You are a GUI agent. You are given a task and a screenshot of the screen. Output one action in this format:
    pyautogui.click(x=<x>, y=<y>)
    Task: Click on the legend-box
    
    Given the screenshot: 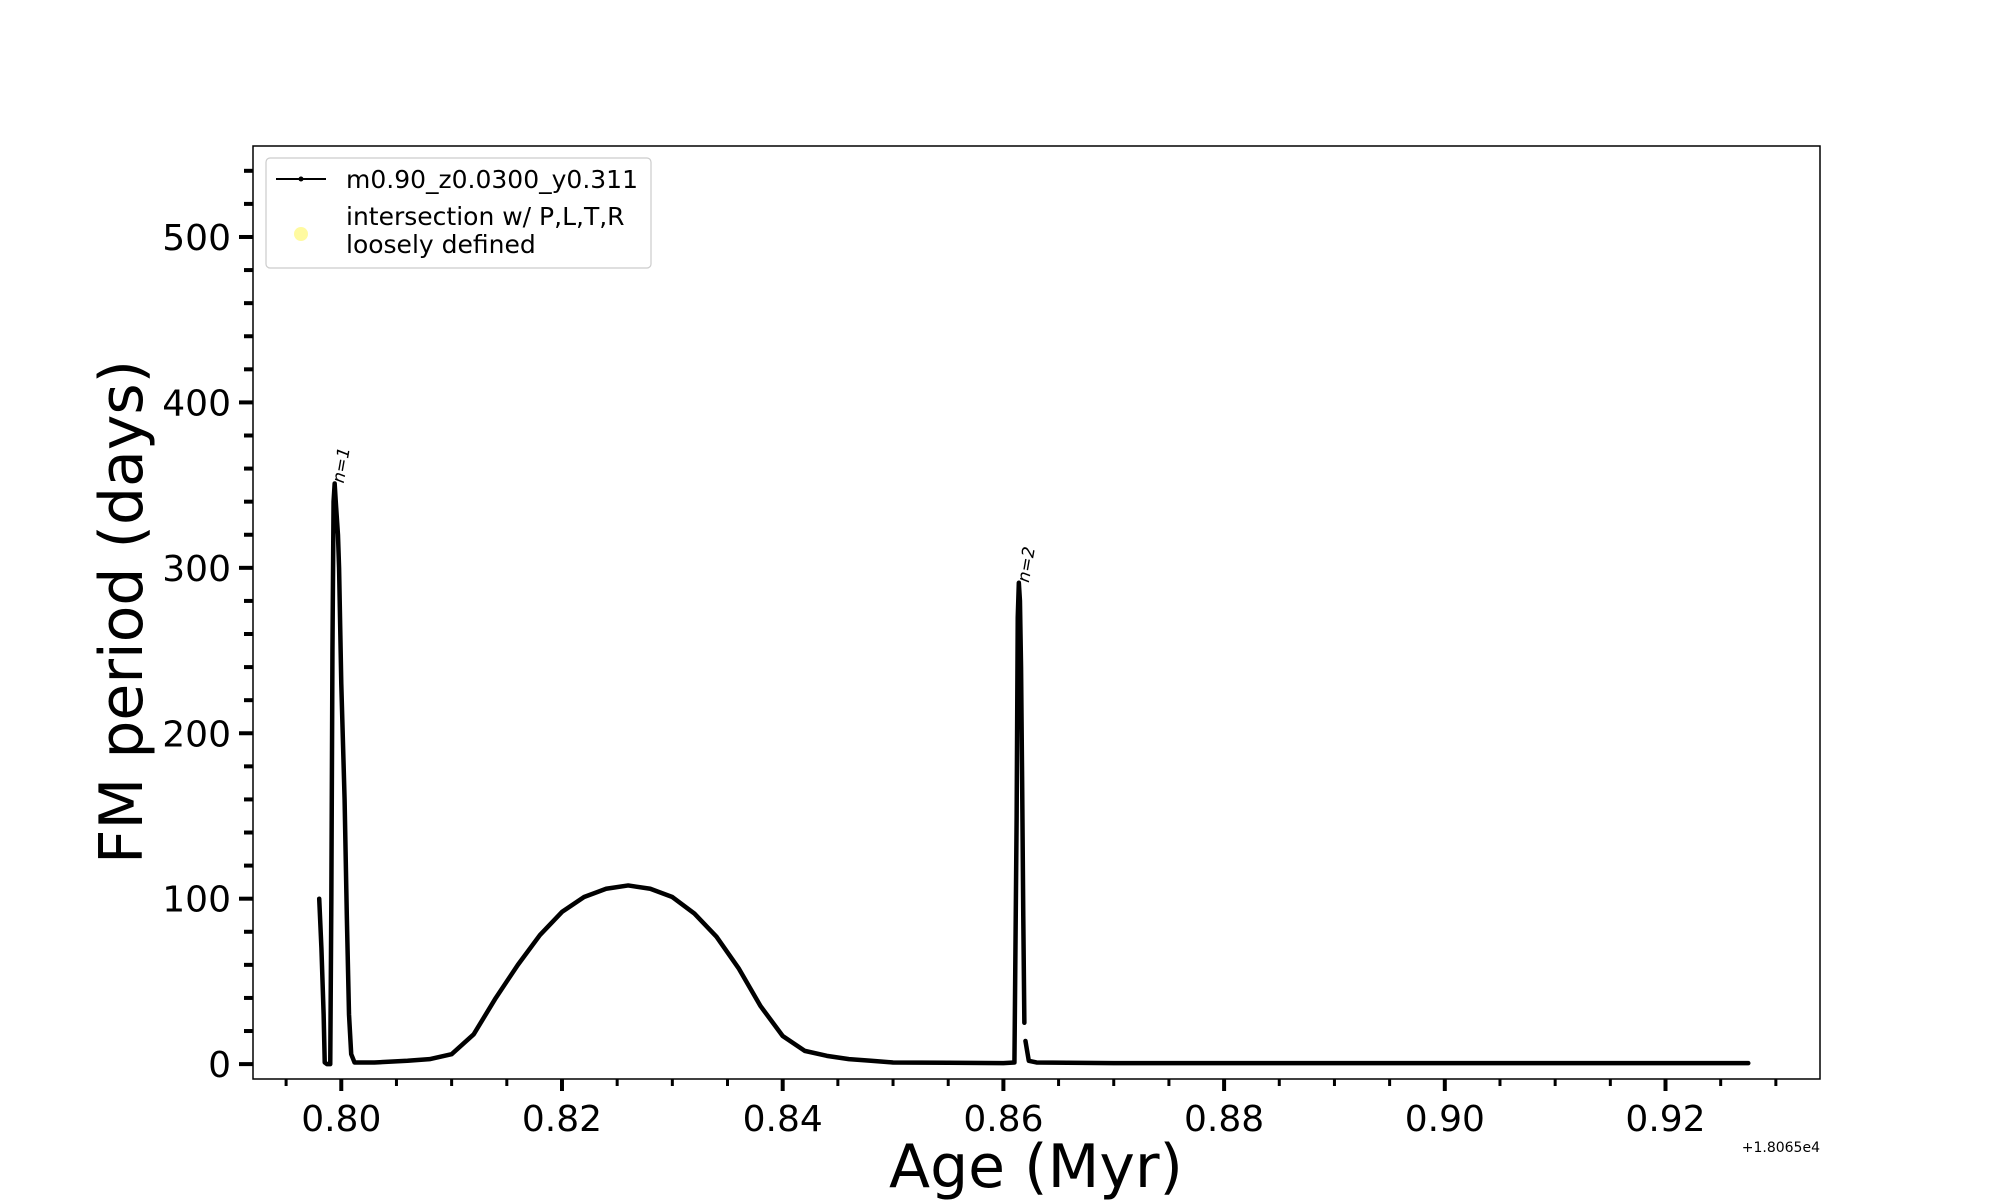 What is the action you would take?
    pyautogui.click(x=458, y=213)
    